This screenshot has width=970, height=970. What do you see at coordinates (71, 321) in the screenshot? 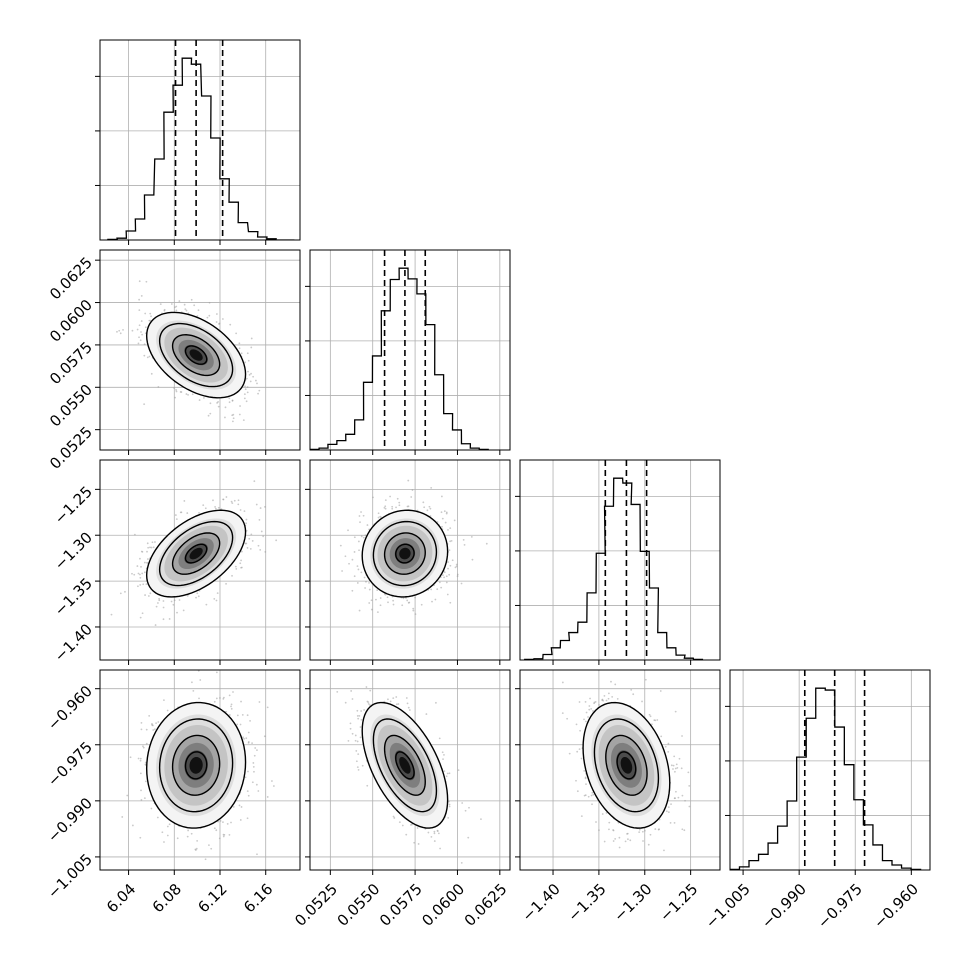
I see `y-tick-label: 0.0600` at bounding box center [71, 321].